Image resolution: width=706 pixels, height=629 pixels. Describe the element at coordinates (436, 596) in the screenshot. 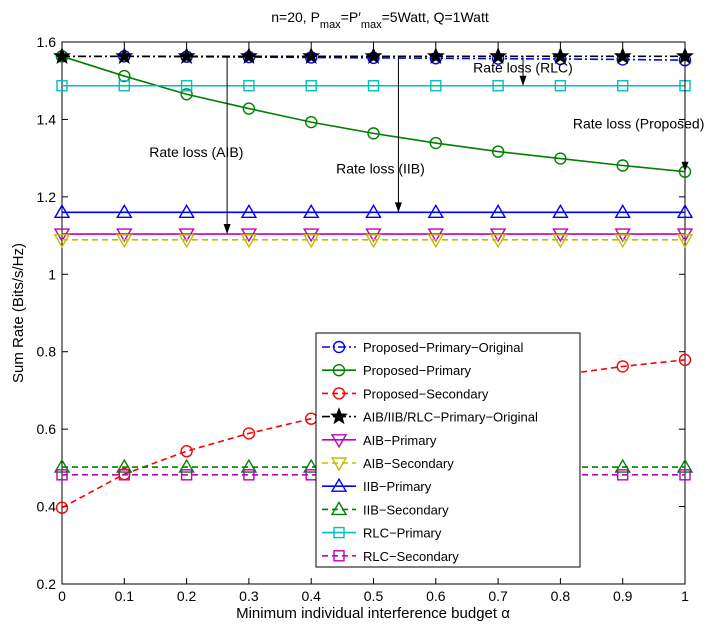

I see `x-tick-label: 0.6` at that location.